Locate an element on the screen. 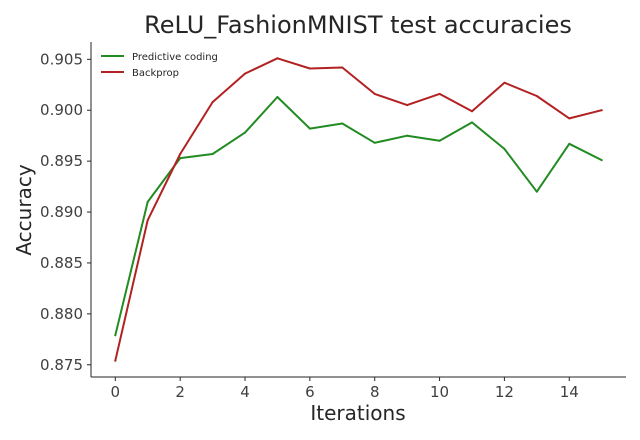 The image size is (640, 440). legend-label: Predictive coding is located at coordinates (175, 57).